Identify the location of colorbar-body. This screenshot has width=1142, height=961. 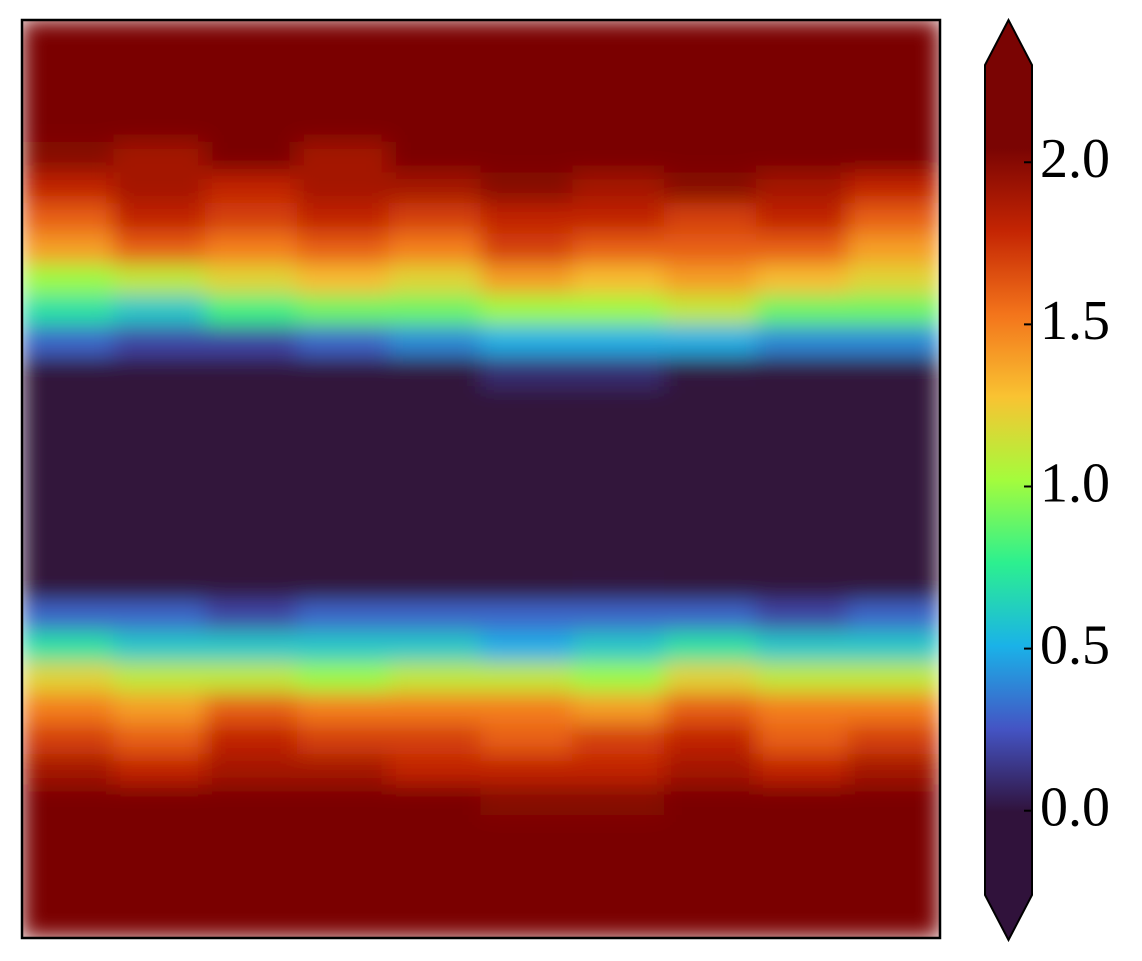
(1008, 480).